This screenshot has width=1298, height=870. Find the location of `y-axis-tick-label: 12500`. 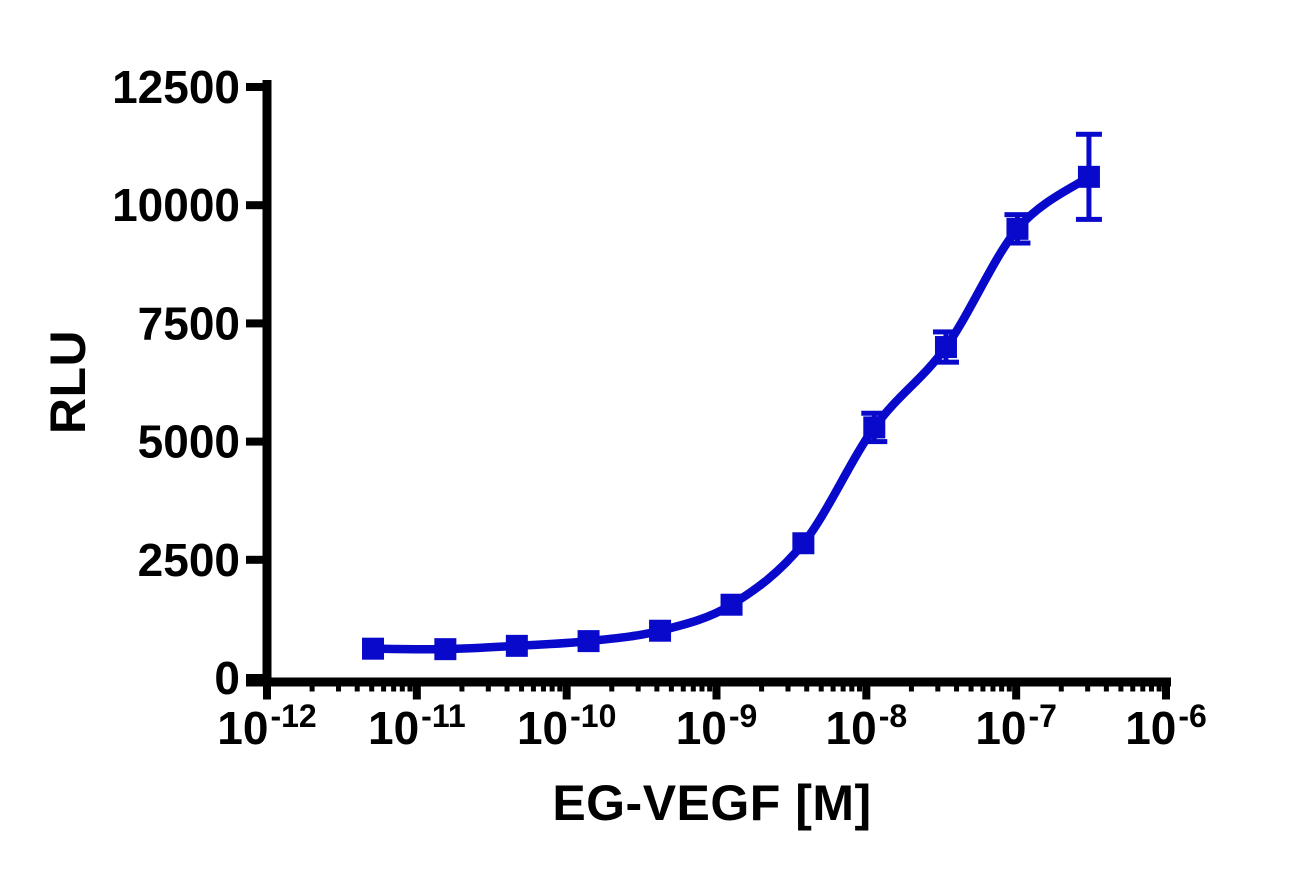

y-axis-tick-label: 12500 is located at coordinates (176, 87).